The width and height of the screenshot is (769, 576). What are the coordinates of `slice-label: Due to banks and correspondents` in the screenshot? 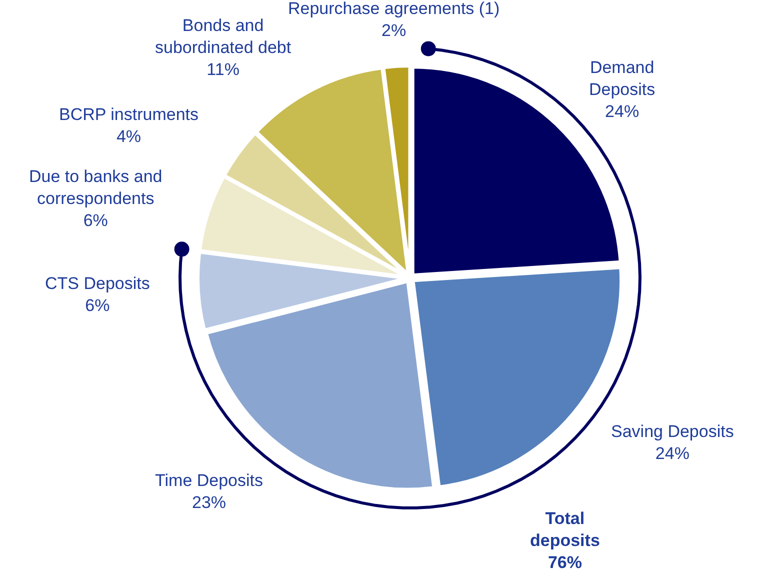 It's located at (95, 187).